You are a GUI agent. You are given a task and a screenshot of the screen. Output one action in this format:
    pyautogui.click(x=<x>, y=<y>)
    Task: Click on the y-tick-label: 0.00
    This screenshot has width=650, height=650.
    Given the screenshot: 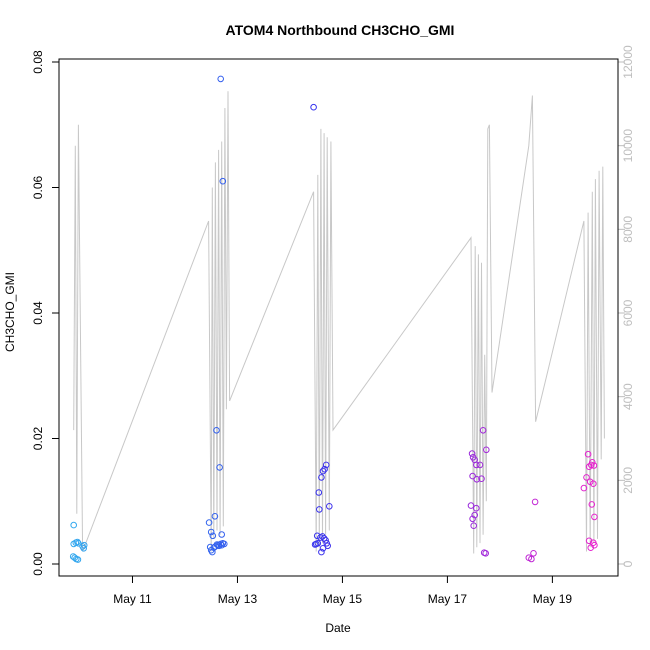 What is the action you would take?
    pyautogui.click(x=38, y=564)
    